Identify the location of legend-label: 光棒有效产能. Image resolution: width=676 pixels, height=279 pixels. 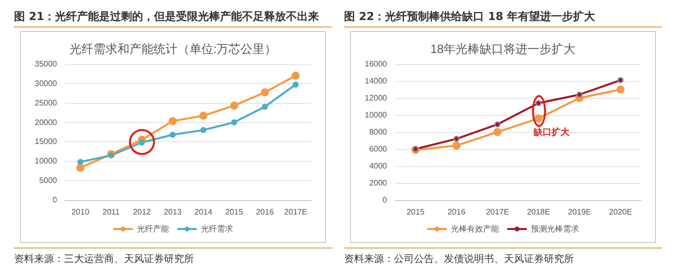
(475, 229).